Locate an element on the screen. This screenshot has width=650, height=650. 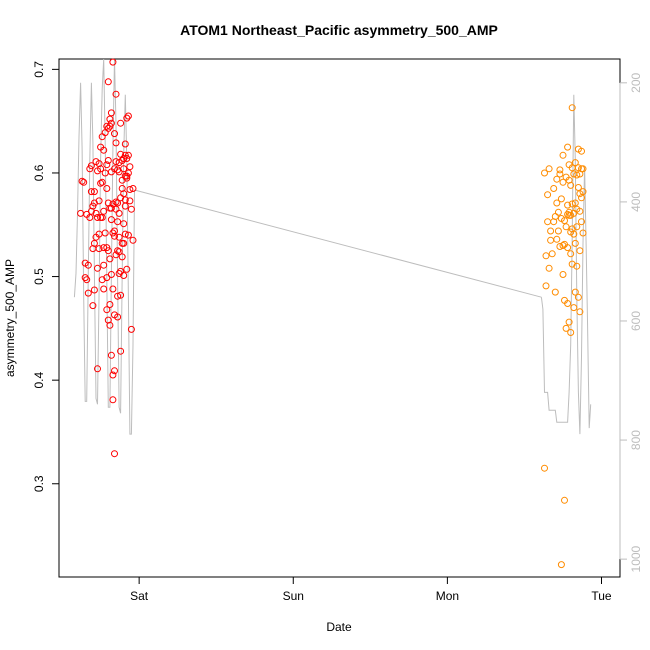
x-axis-label: Date is located at coordinates (339, 627).